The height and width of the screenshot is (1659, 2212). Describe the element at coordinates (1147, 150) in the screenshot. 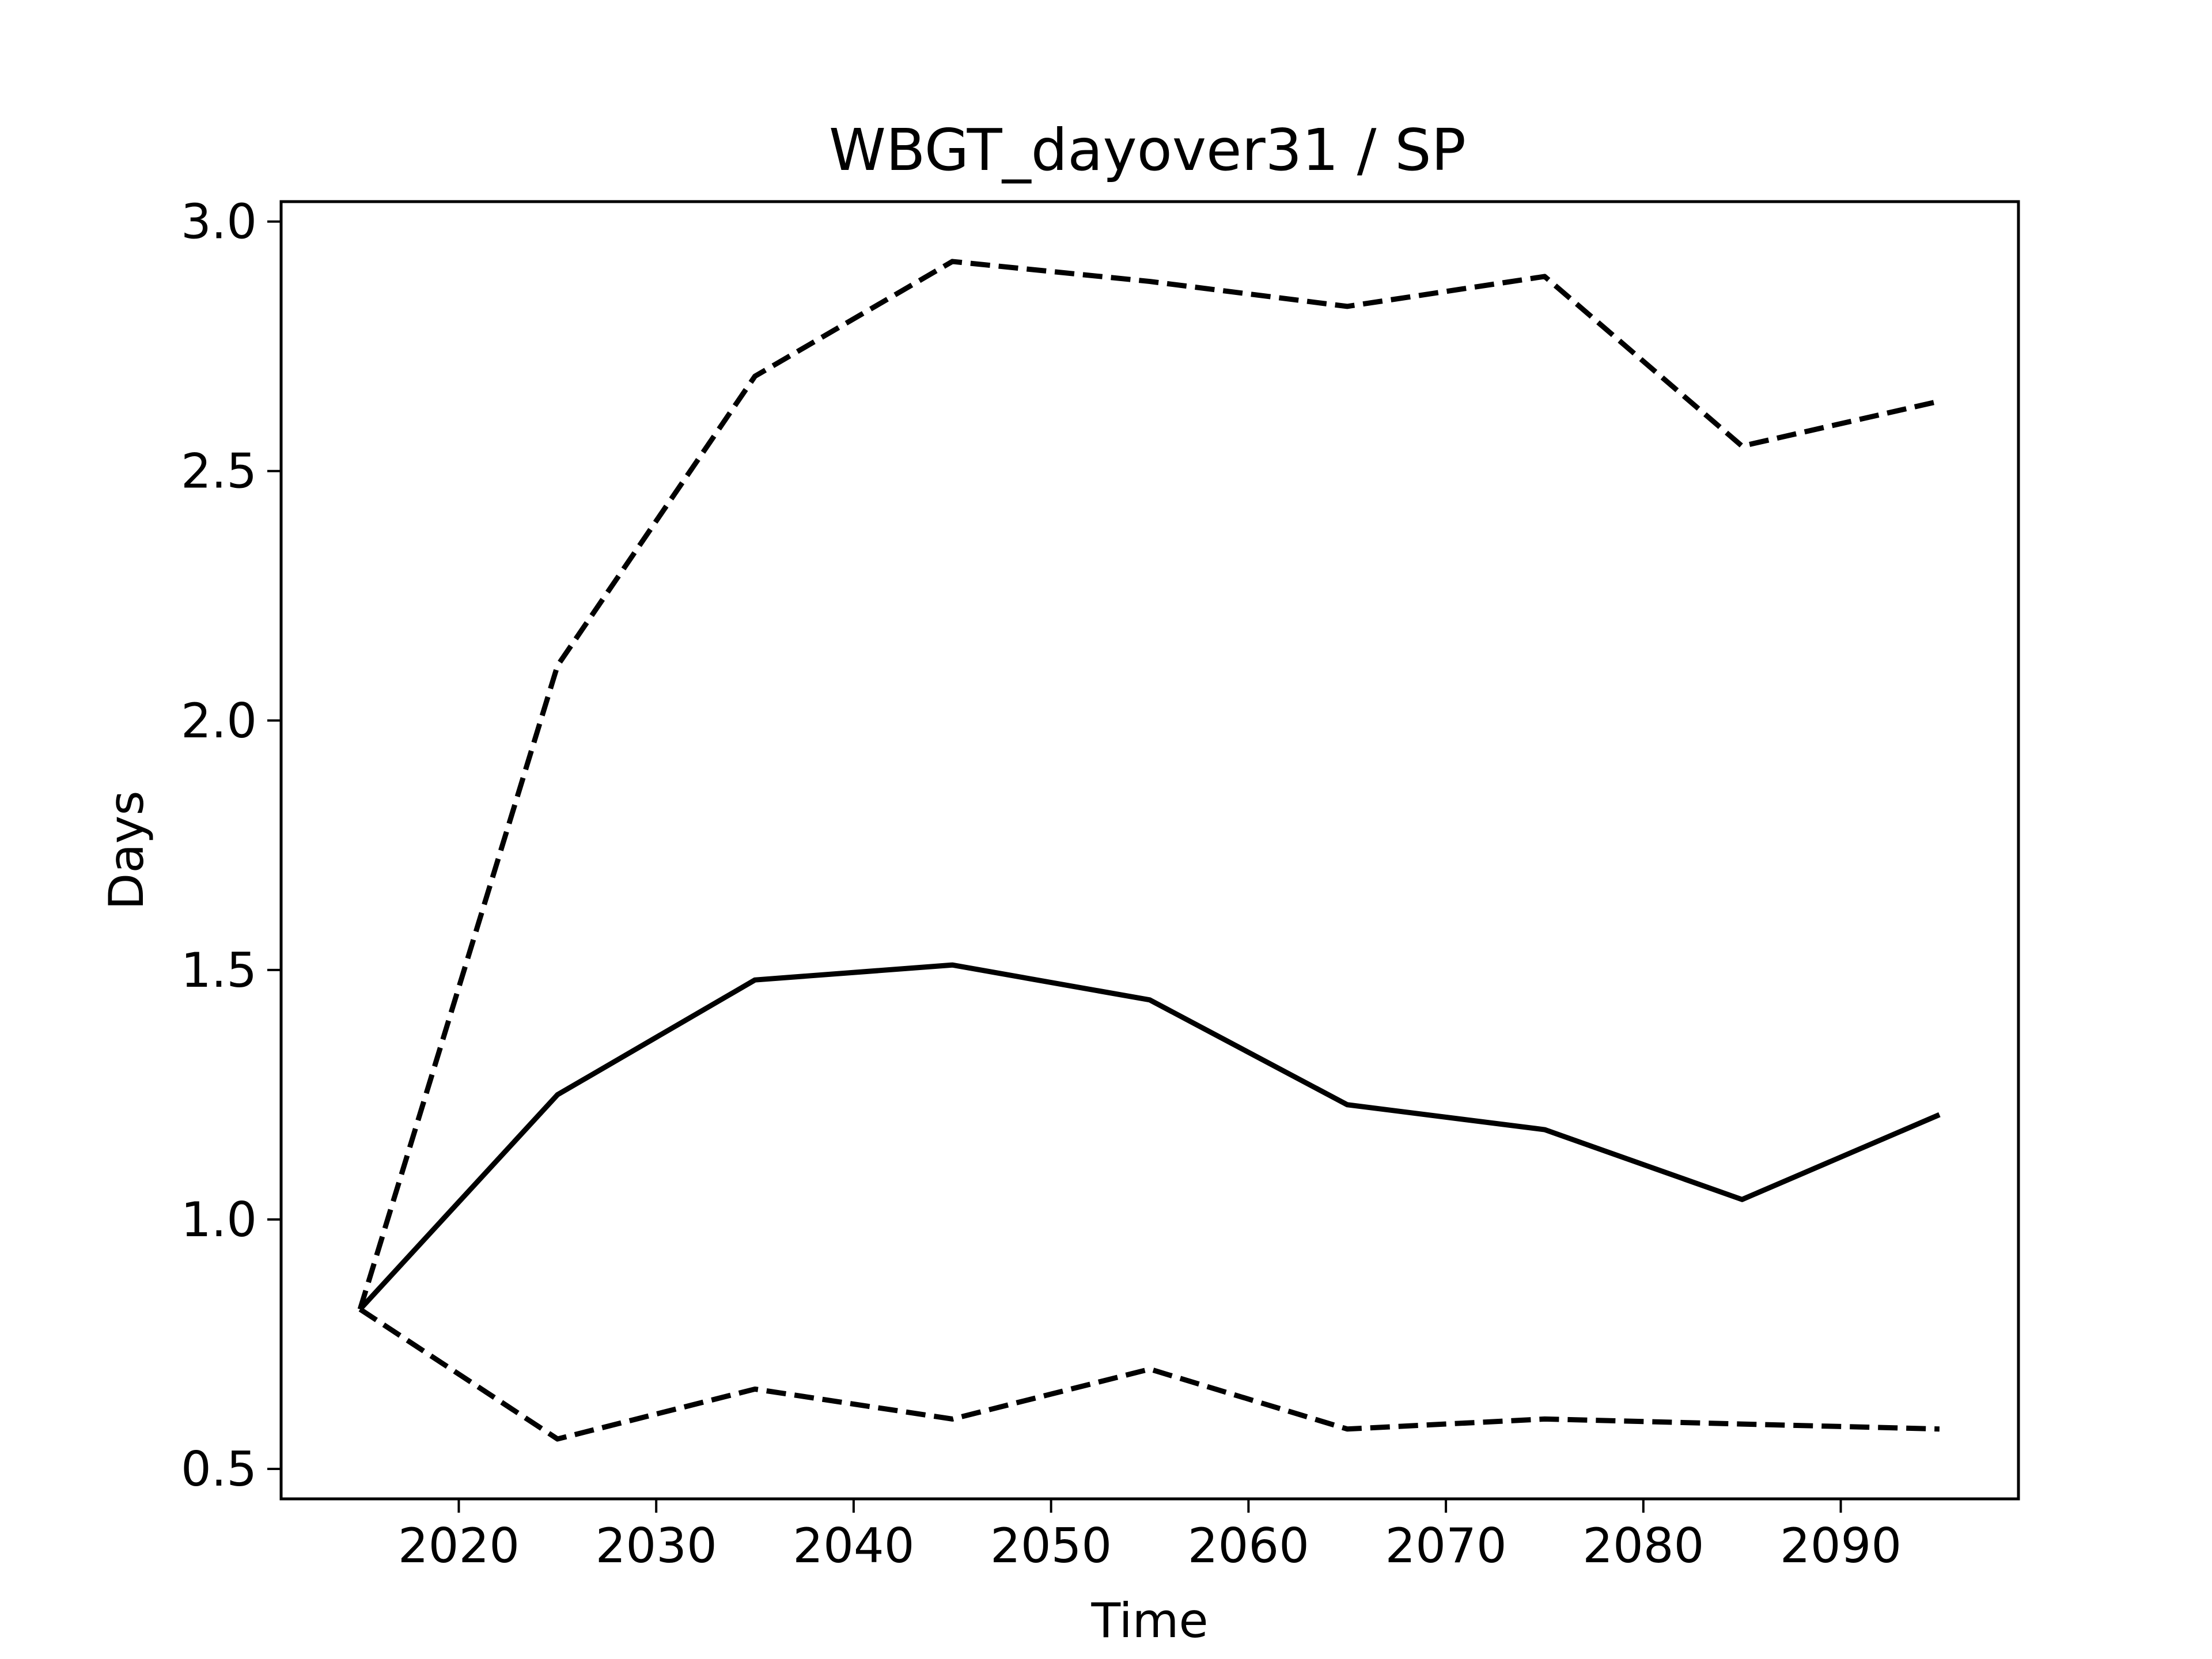

I see `chart-title: WBGT_dayover31 / SP` at that location.